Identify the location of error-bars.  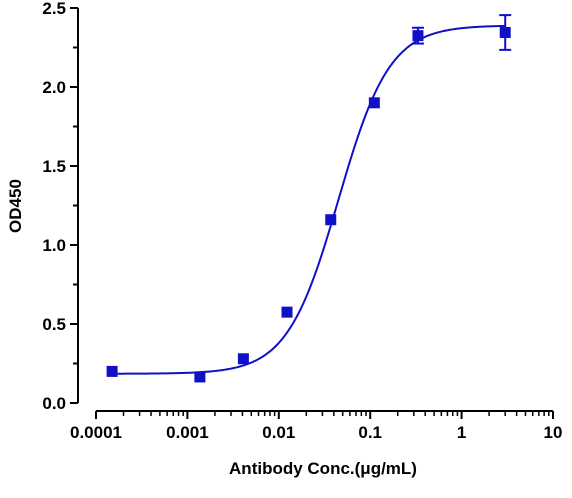
(461, 32).